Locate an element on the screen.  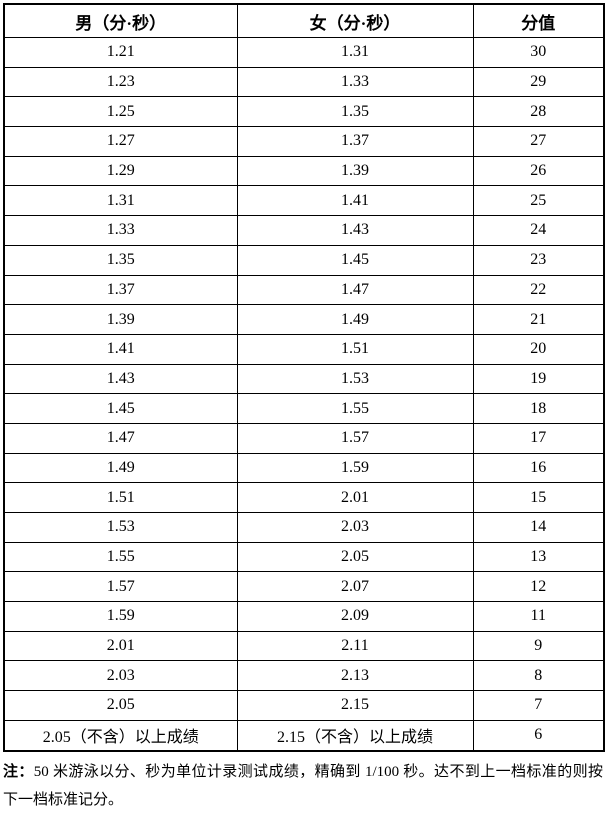
table-row: 1.55 2.05 13 is located at coordinates (304, 557).